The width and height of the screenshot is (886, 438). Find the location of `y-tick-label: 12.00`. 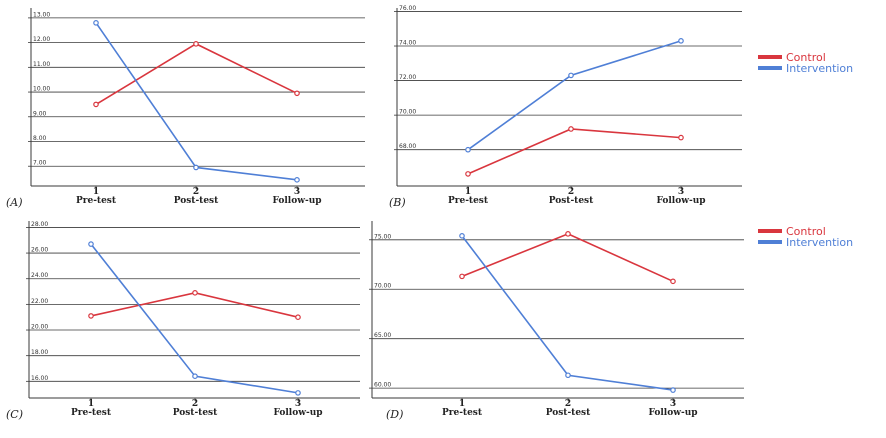

y-tick-label: 12.00 is located at coordinates (41, 39).